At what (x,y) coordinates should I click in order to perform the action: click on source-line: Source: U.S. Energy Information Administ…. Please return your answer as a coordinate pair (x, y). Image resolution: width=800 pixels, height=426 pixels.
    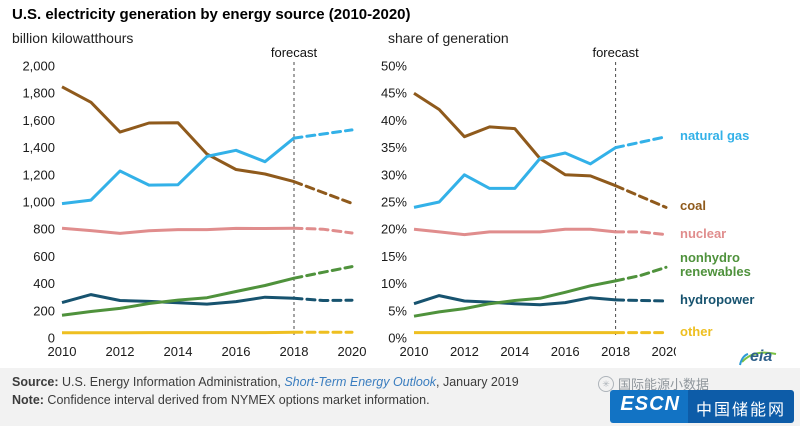
    Looking at the image, I should click on (265, 382).